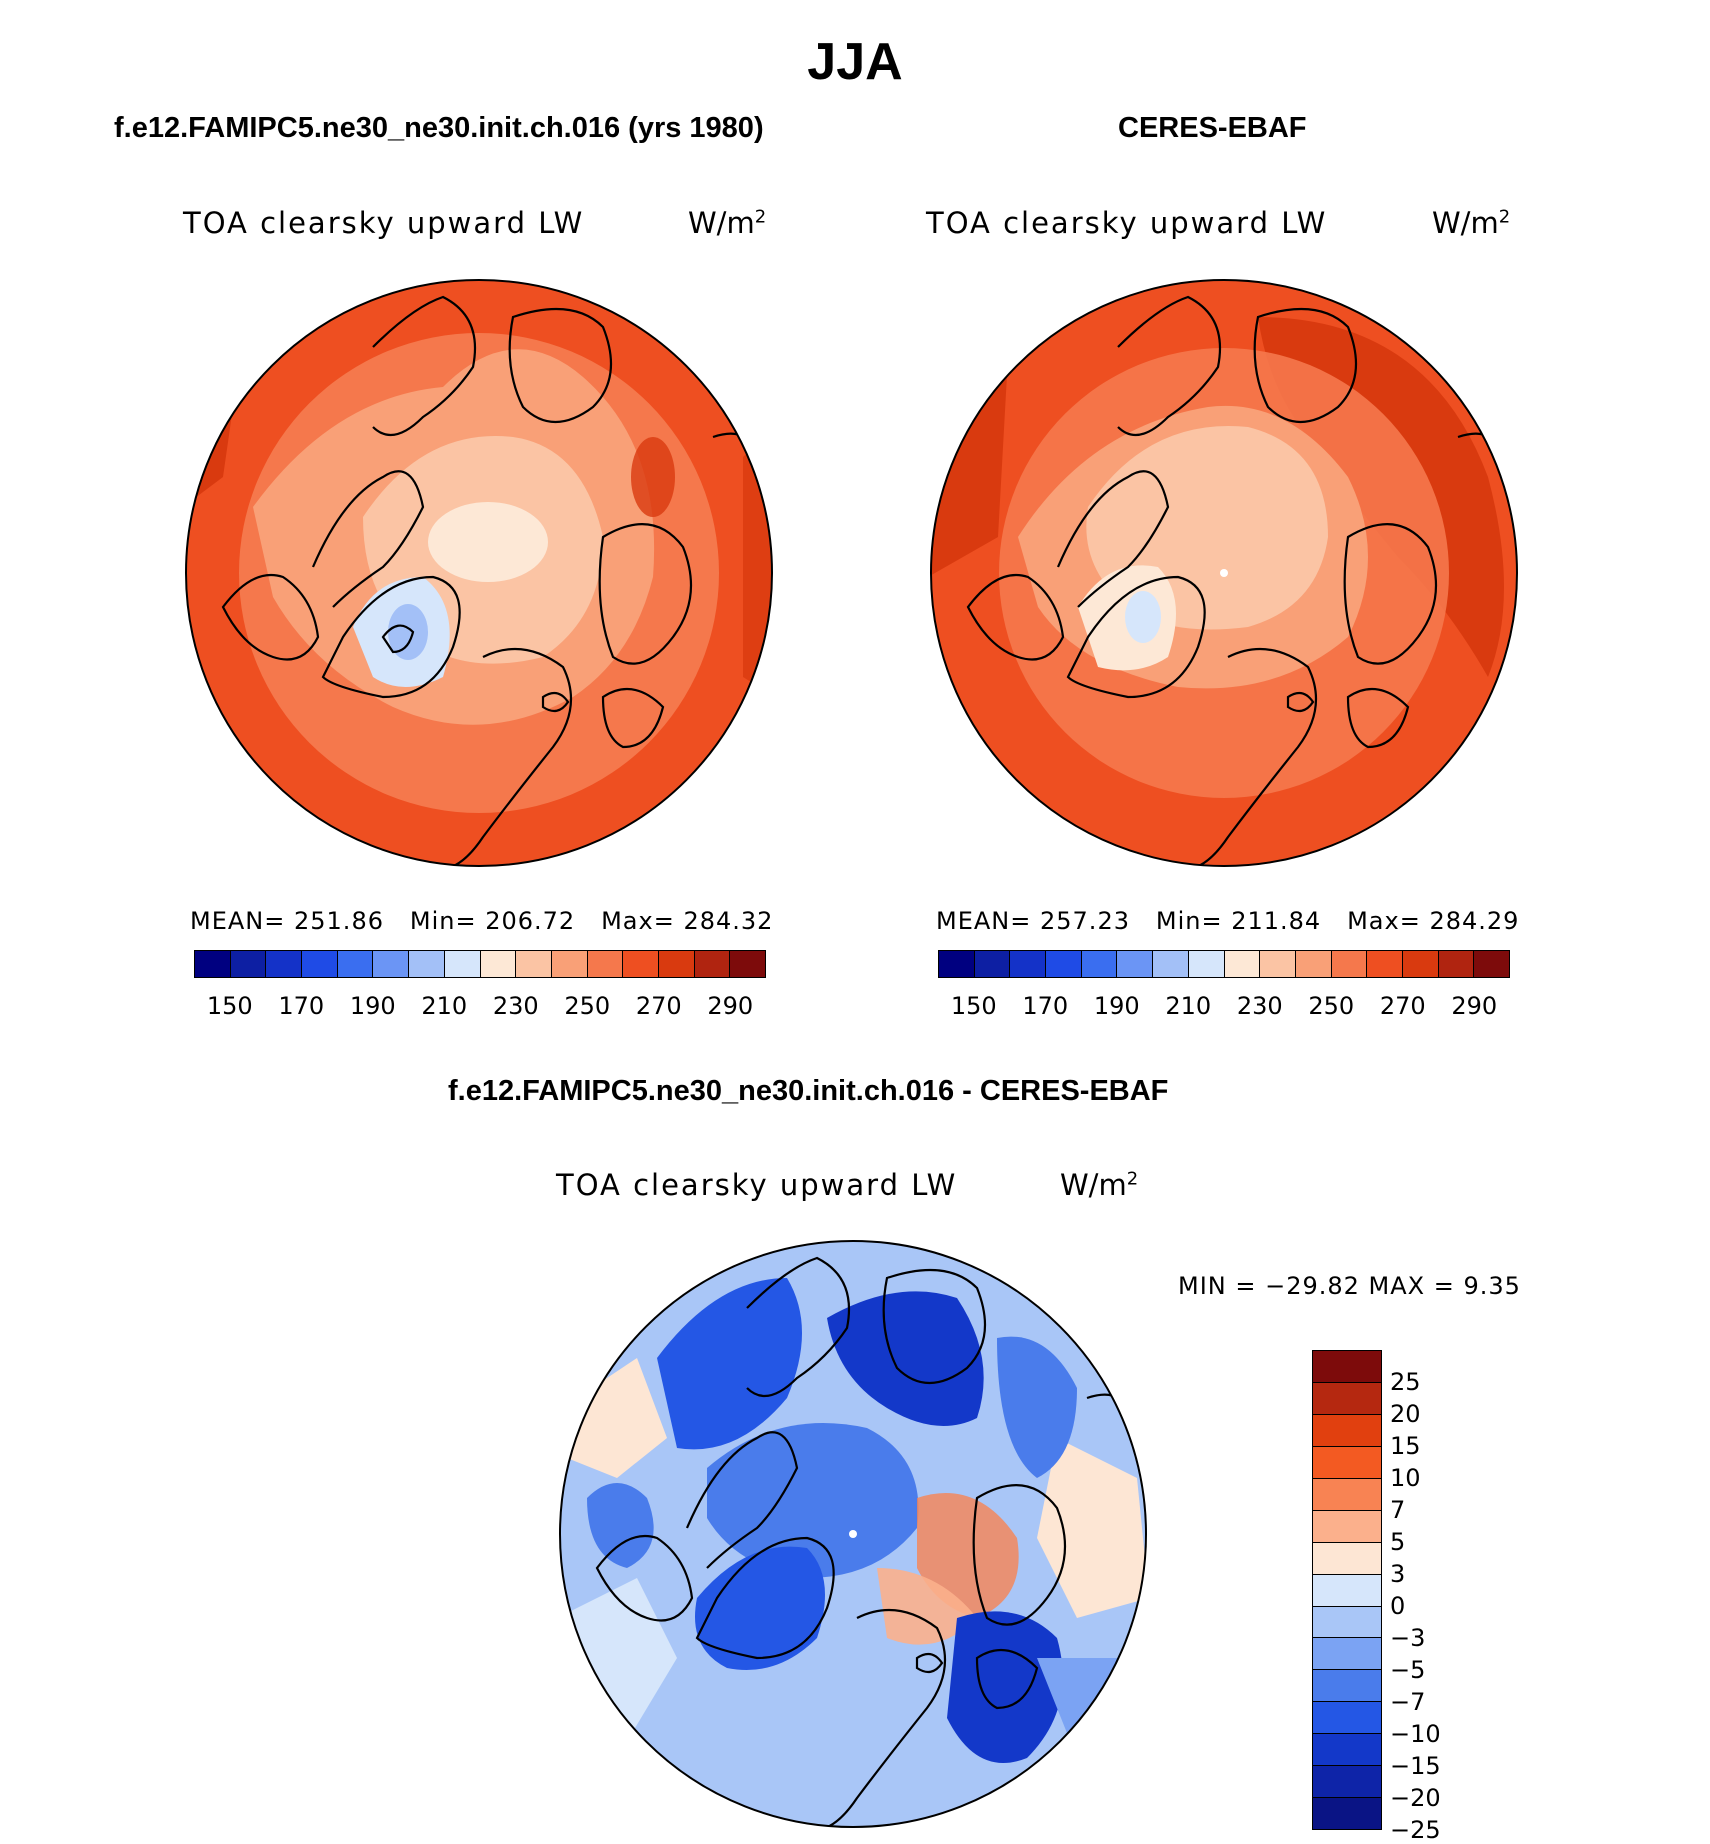  Describe the element at coordinates (229, 1006) in the screenshot. I see `model-colorbar-tick: 150` at that location.